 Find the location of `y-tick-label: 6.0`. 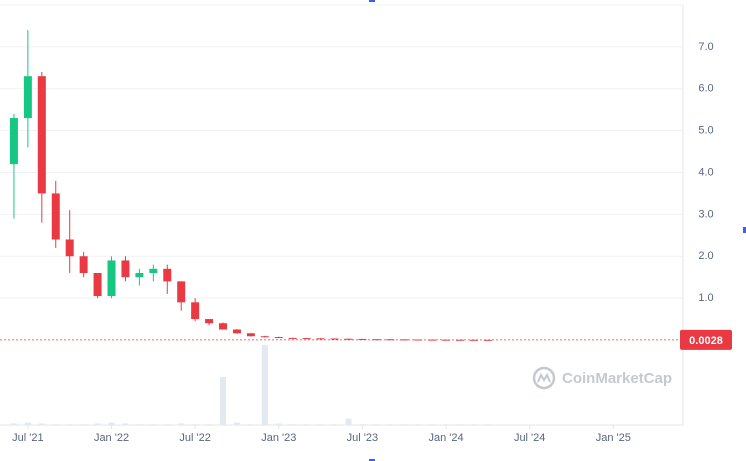

y-tick-label: 6.0 is located at coordinates (705, 89).